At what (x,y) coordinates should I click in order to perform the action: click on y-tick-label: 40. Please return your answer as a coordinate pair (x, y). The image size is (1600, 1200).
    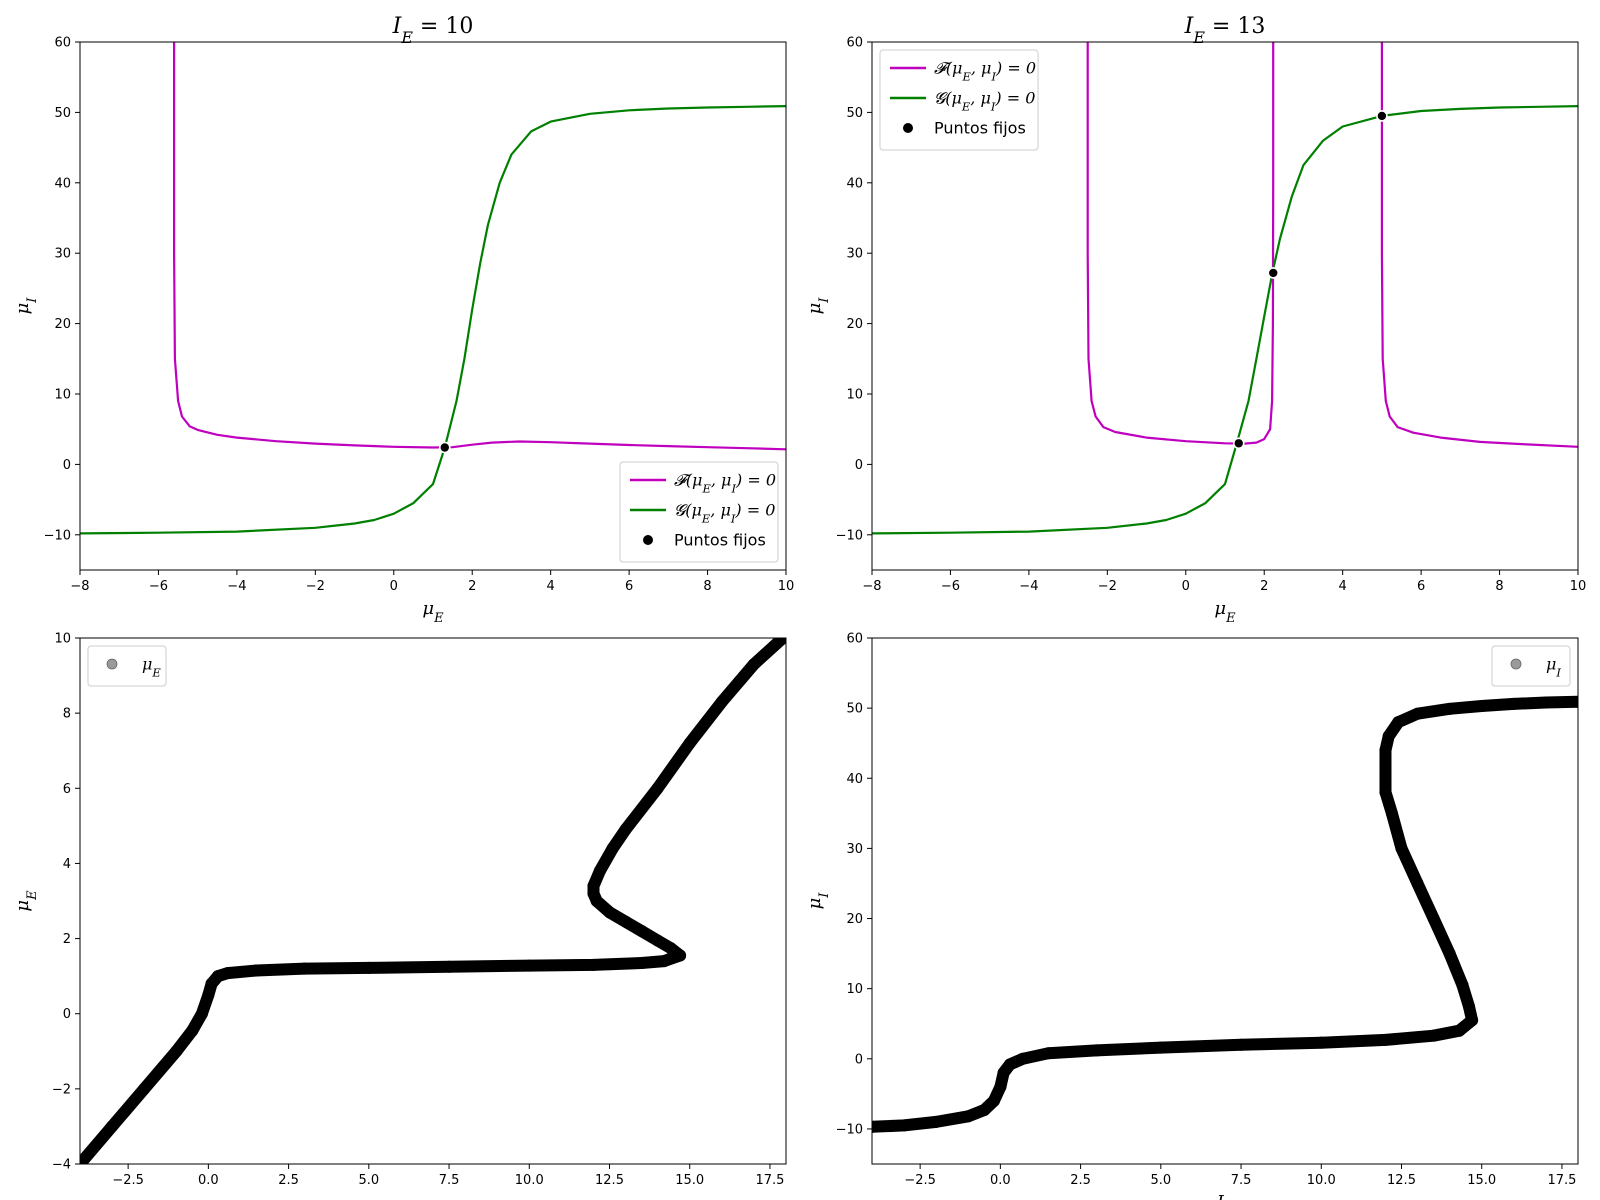
    Looking at the image, I should click on (854, 183).